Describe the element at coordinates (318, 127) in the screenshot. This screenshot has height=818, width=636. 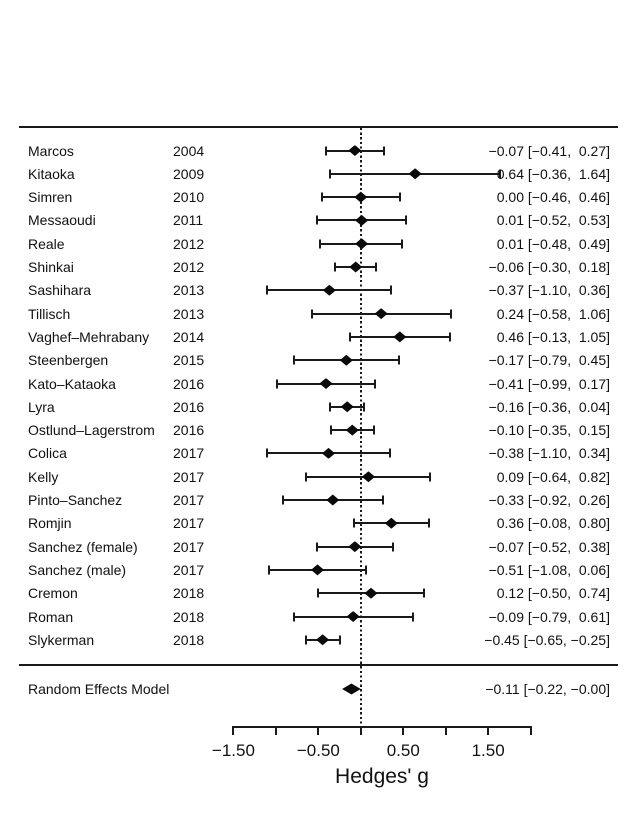
I see `top-rule` at that location.